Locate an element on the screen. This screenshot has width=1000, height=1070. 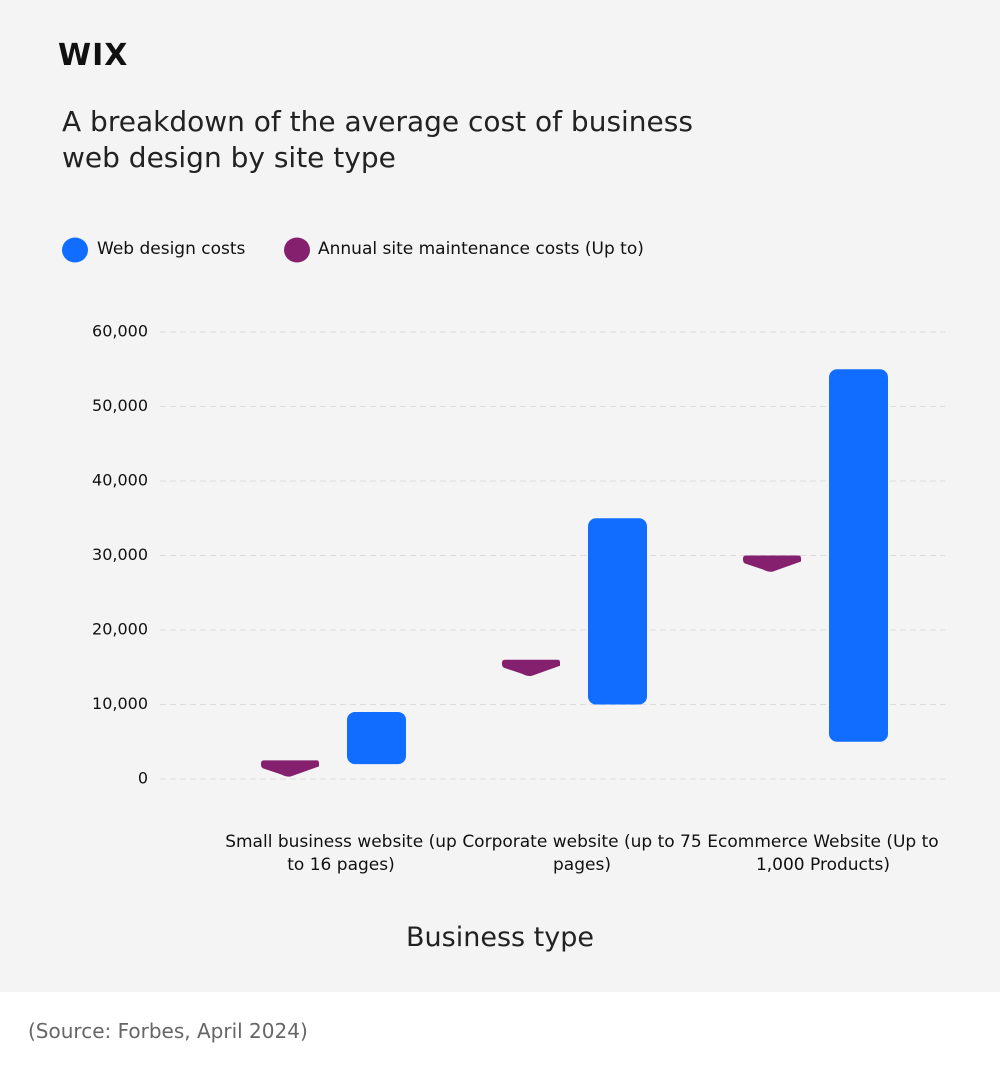
y-tick-label: 10,000 is located at coordinates (120, 703).